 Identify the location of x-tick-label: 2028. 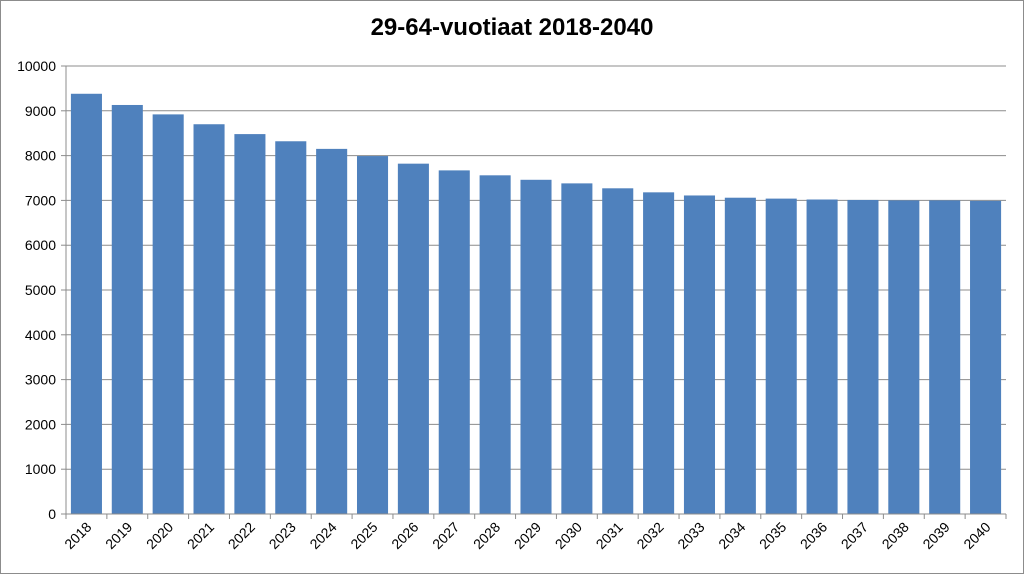
(486, 535).